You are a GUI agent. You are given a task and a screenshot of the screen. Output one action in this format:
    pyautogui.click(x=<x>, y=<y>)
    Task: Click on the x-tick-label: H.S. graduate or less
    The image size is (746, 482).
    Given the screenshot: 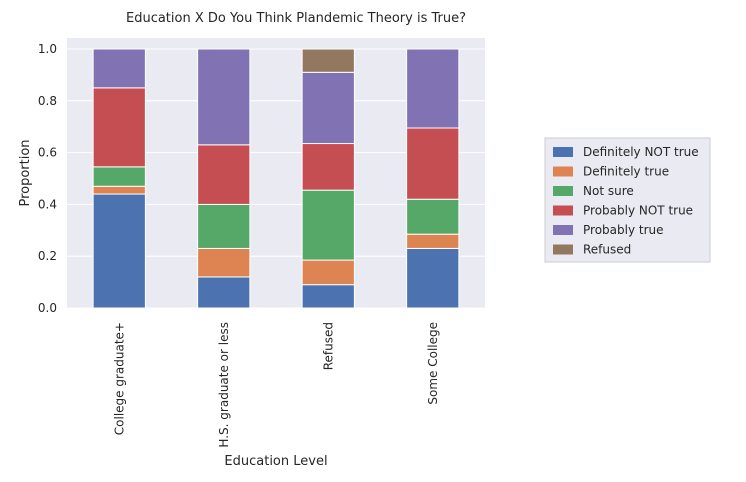 What is the action you would take?
    pyautogui.click(x=224, y=385)
    